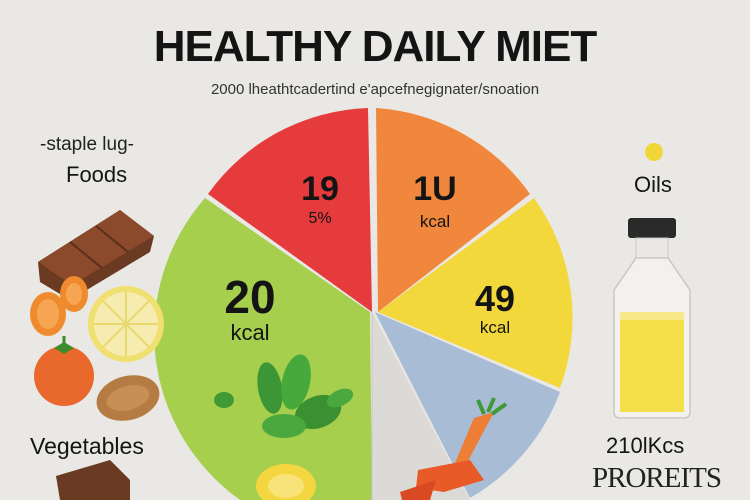 This screenshot has height=500, width=750. What do you see at coordinates (97, 174) in the screenshot?
I see `staple-foods-label: Foods` at bounding box center [97, 174].